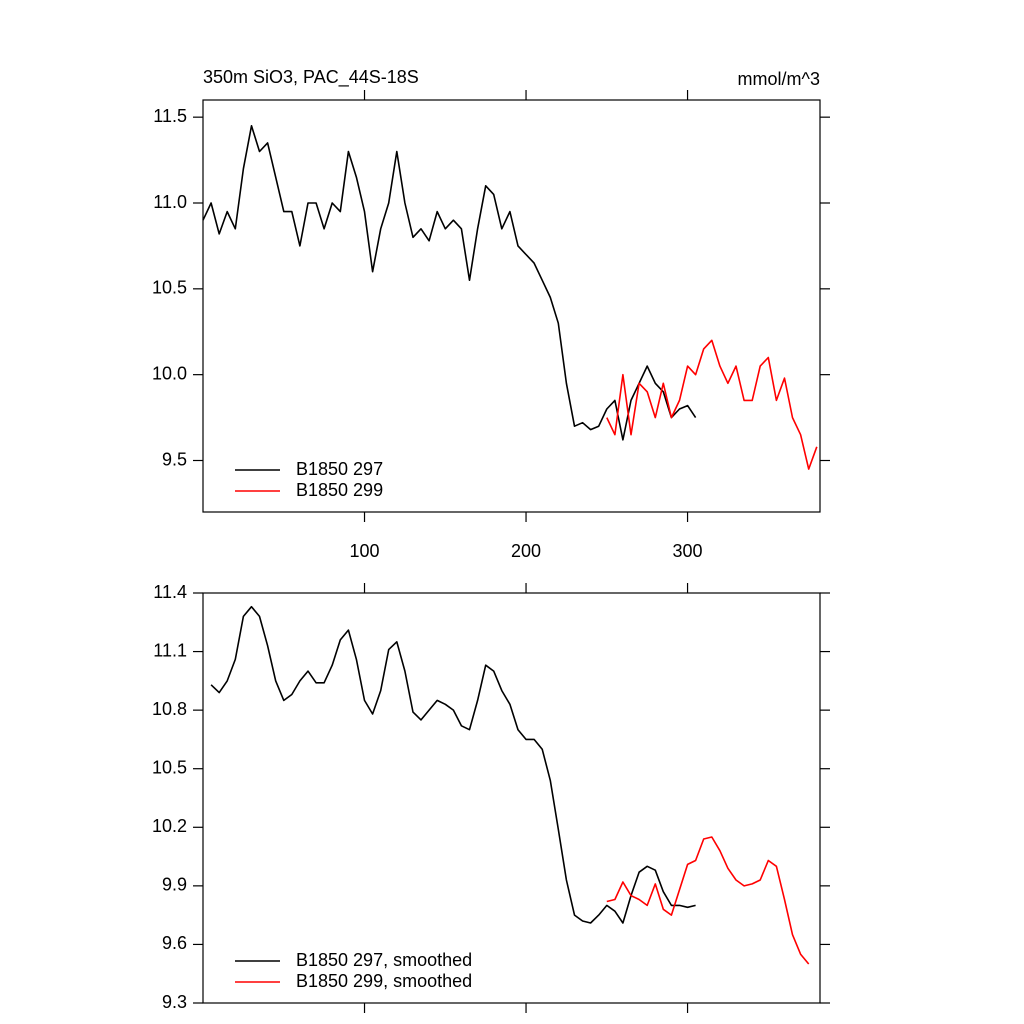 The image size is (1024, 1024). I want to click on legend-label: B1850 297, smoothed, so click(384, 960).